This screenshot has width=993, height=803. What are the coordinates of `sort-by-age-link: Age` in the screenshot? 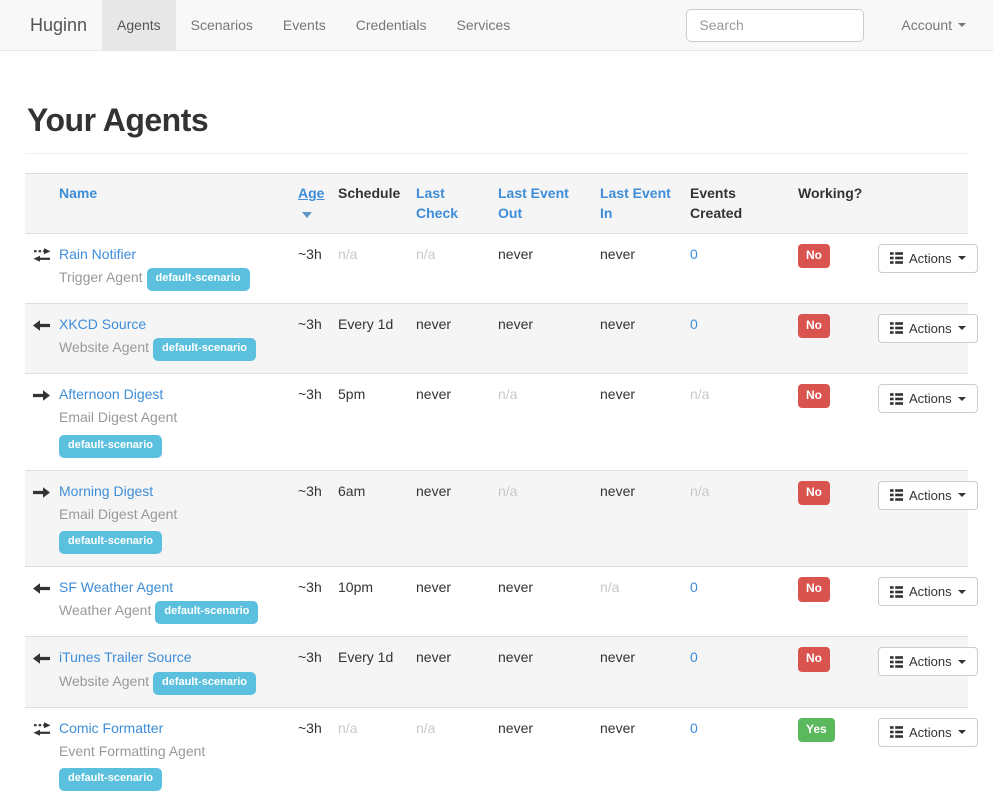 It's located at (311, 193).